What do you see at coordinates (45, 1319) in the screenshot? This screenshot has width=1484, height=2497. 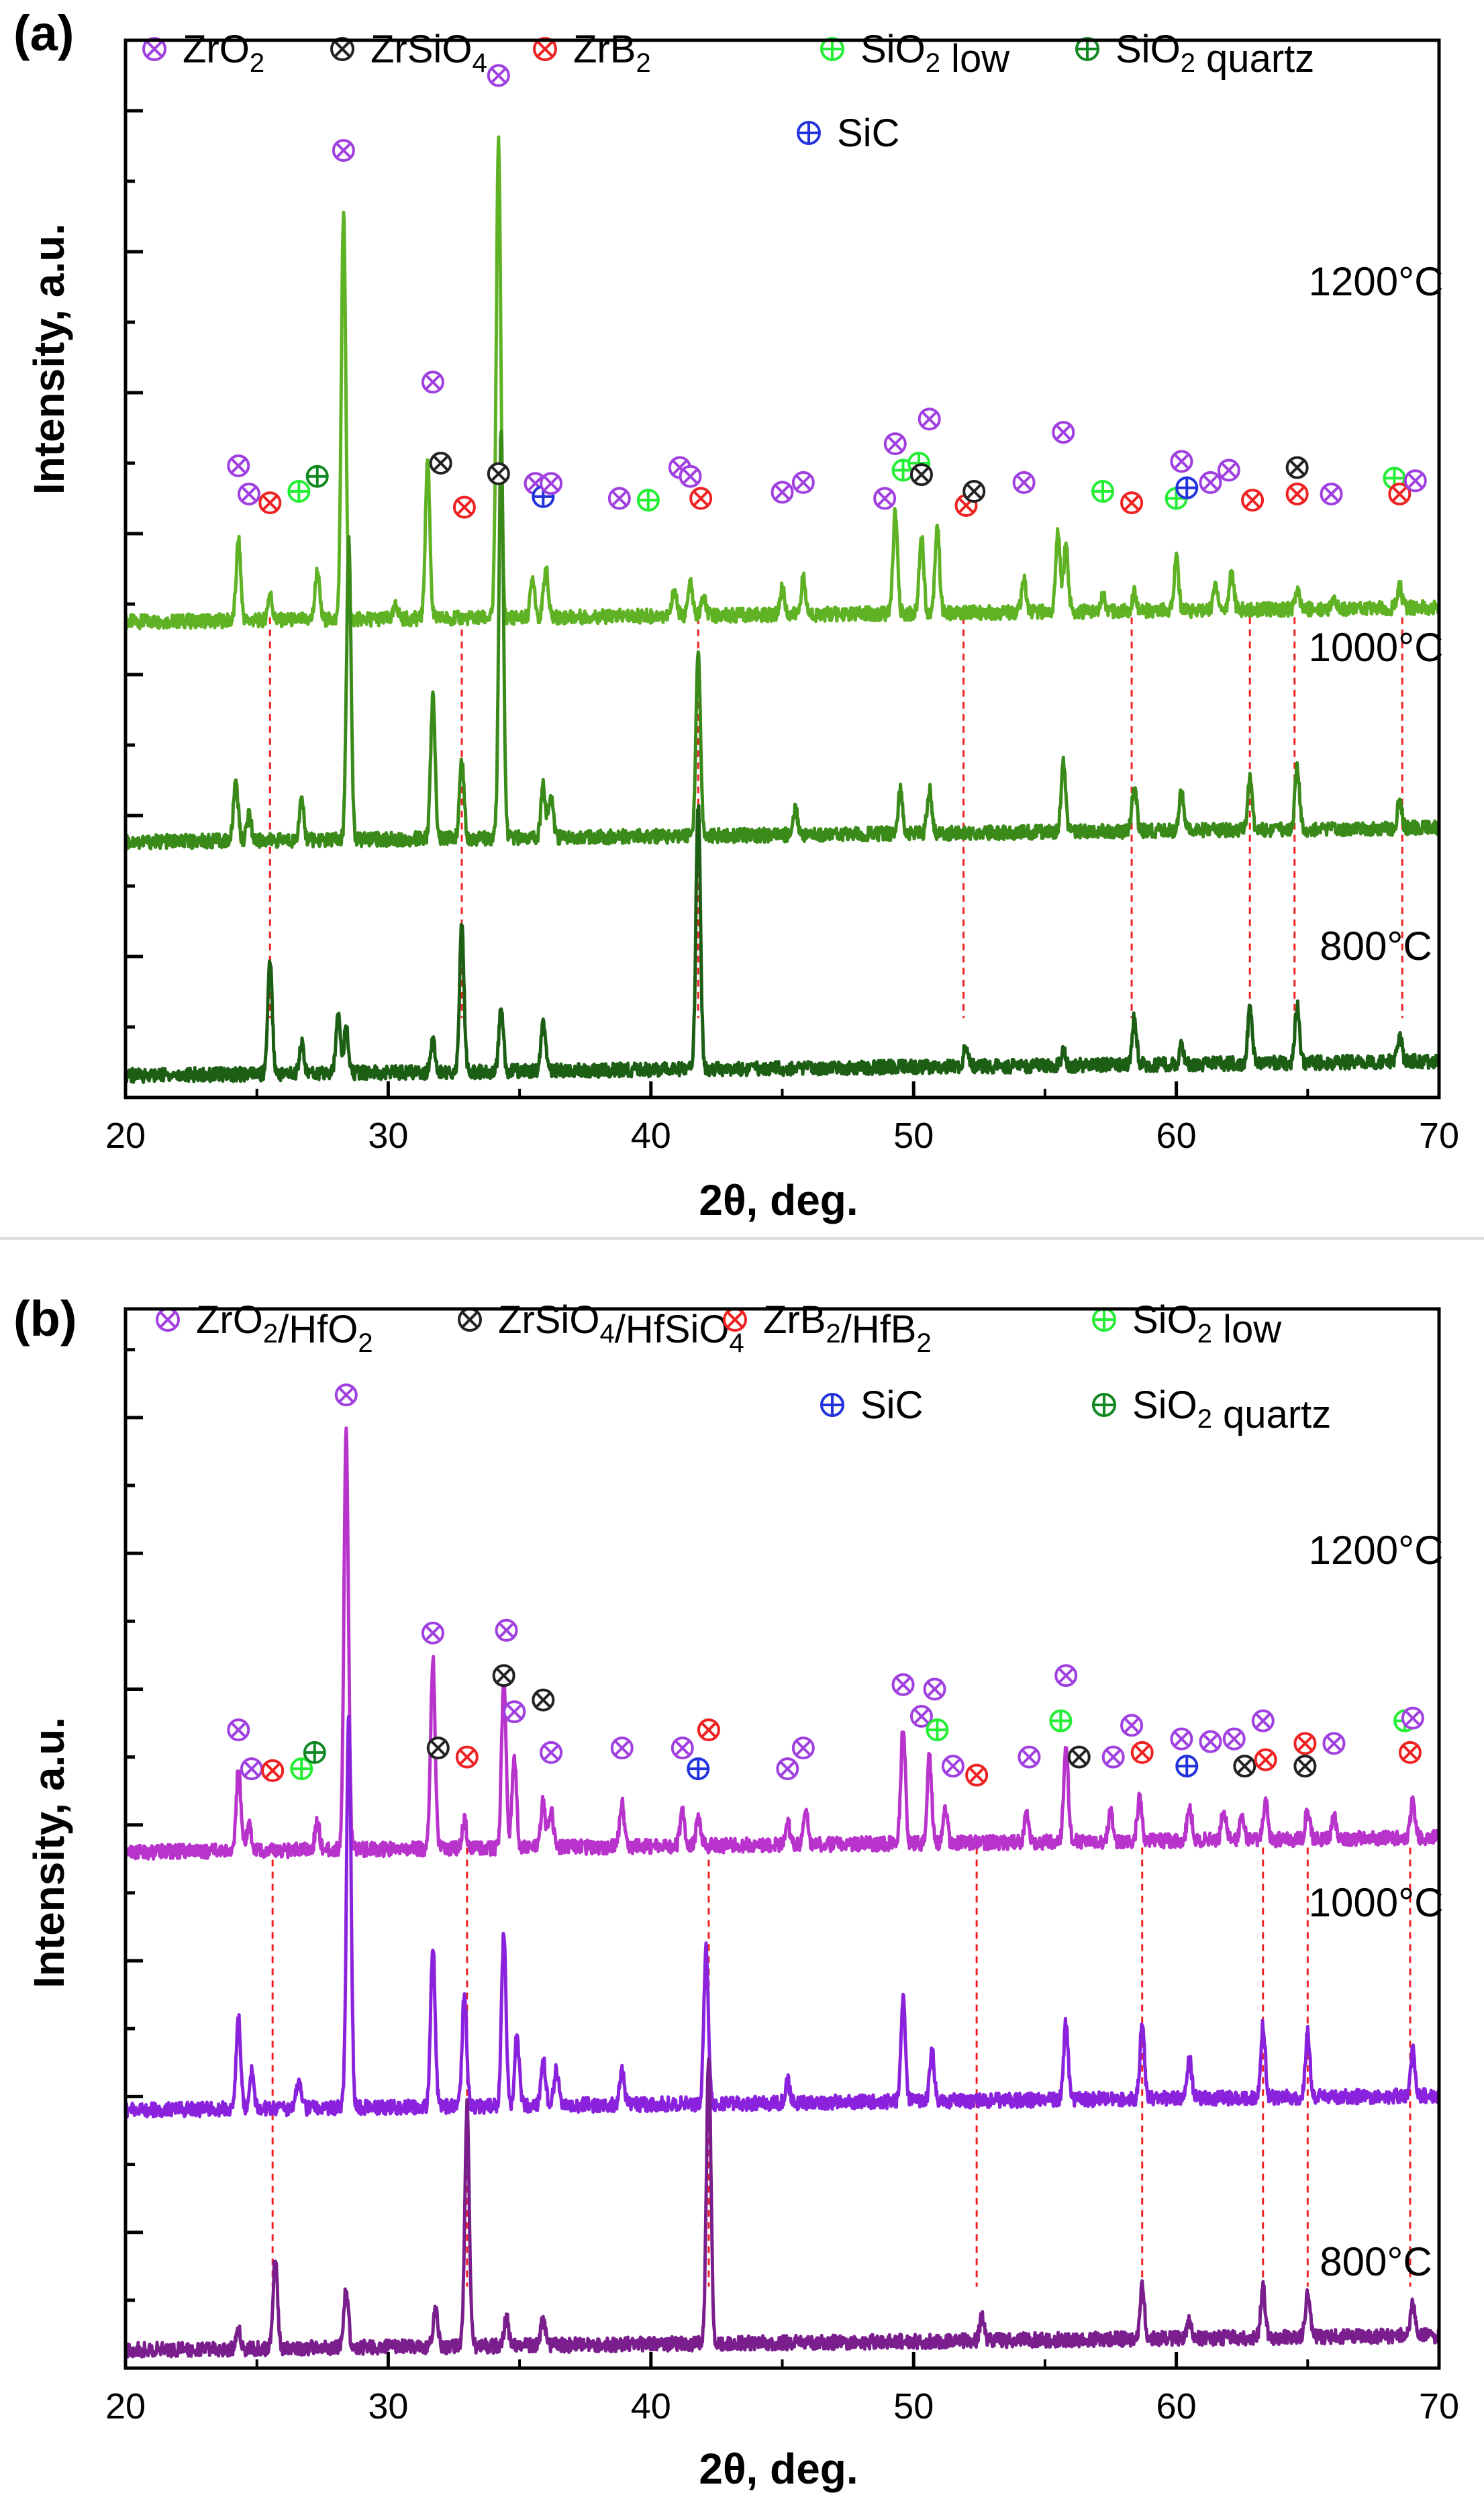 I see `panel-b-label: (b)` at bounding box center [45, 1319].